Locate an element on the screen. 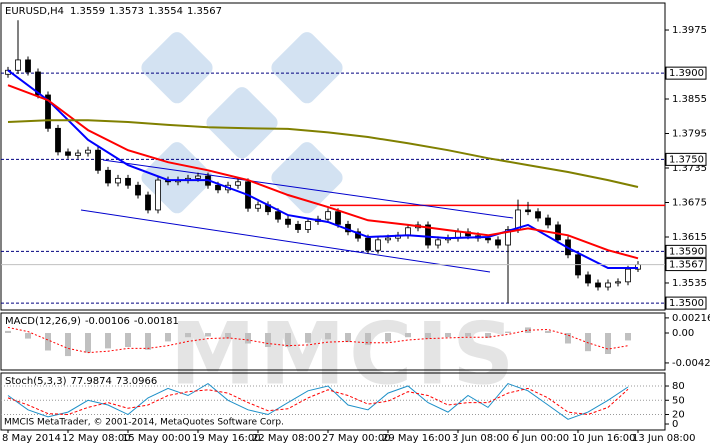 This screenshot has width=710, height=445. x-tick-label: 22 May 08:00 is located at coordinates (286, 438).